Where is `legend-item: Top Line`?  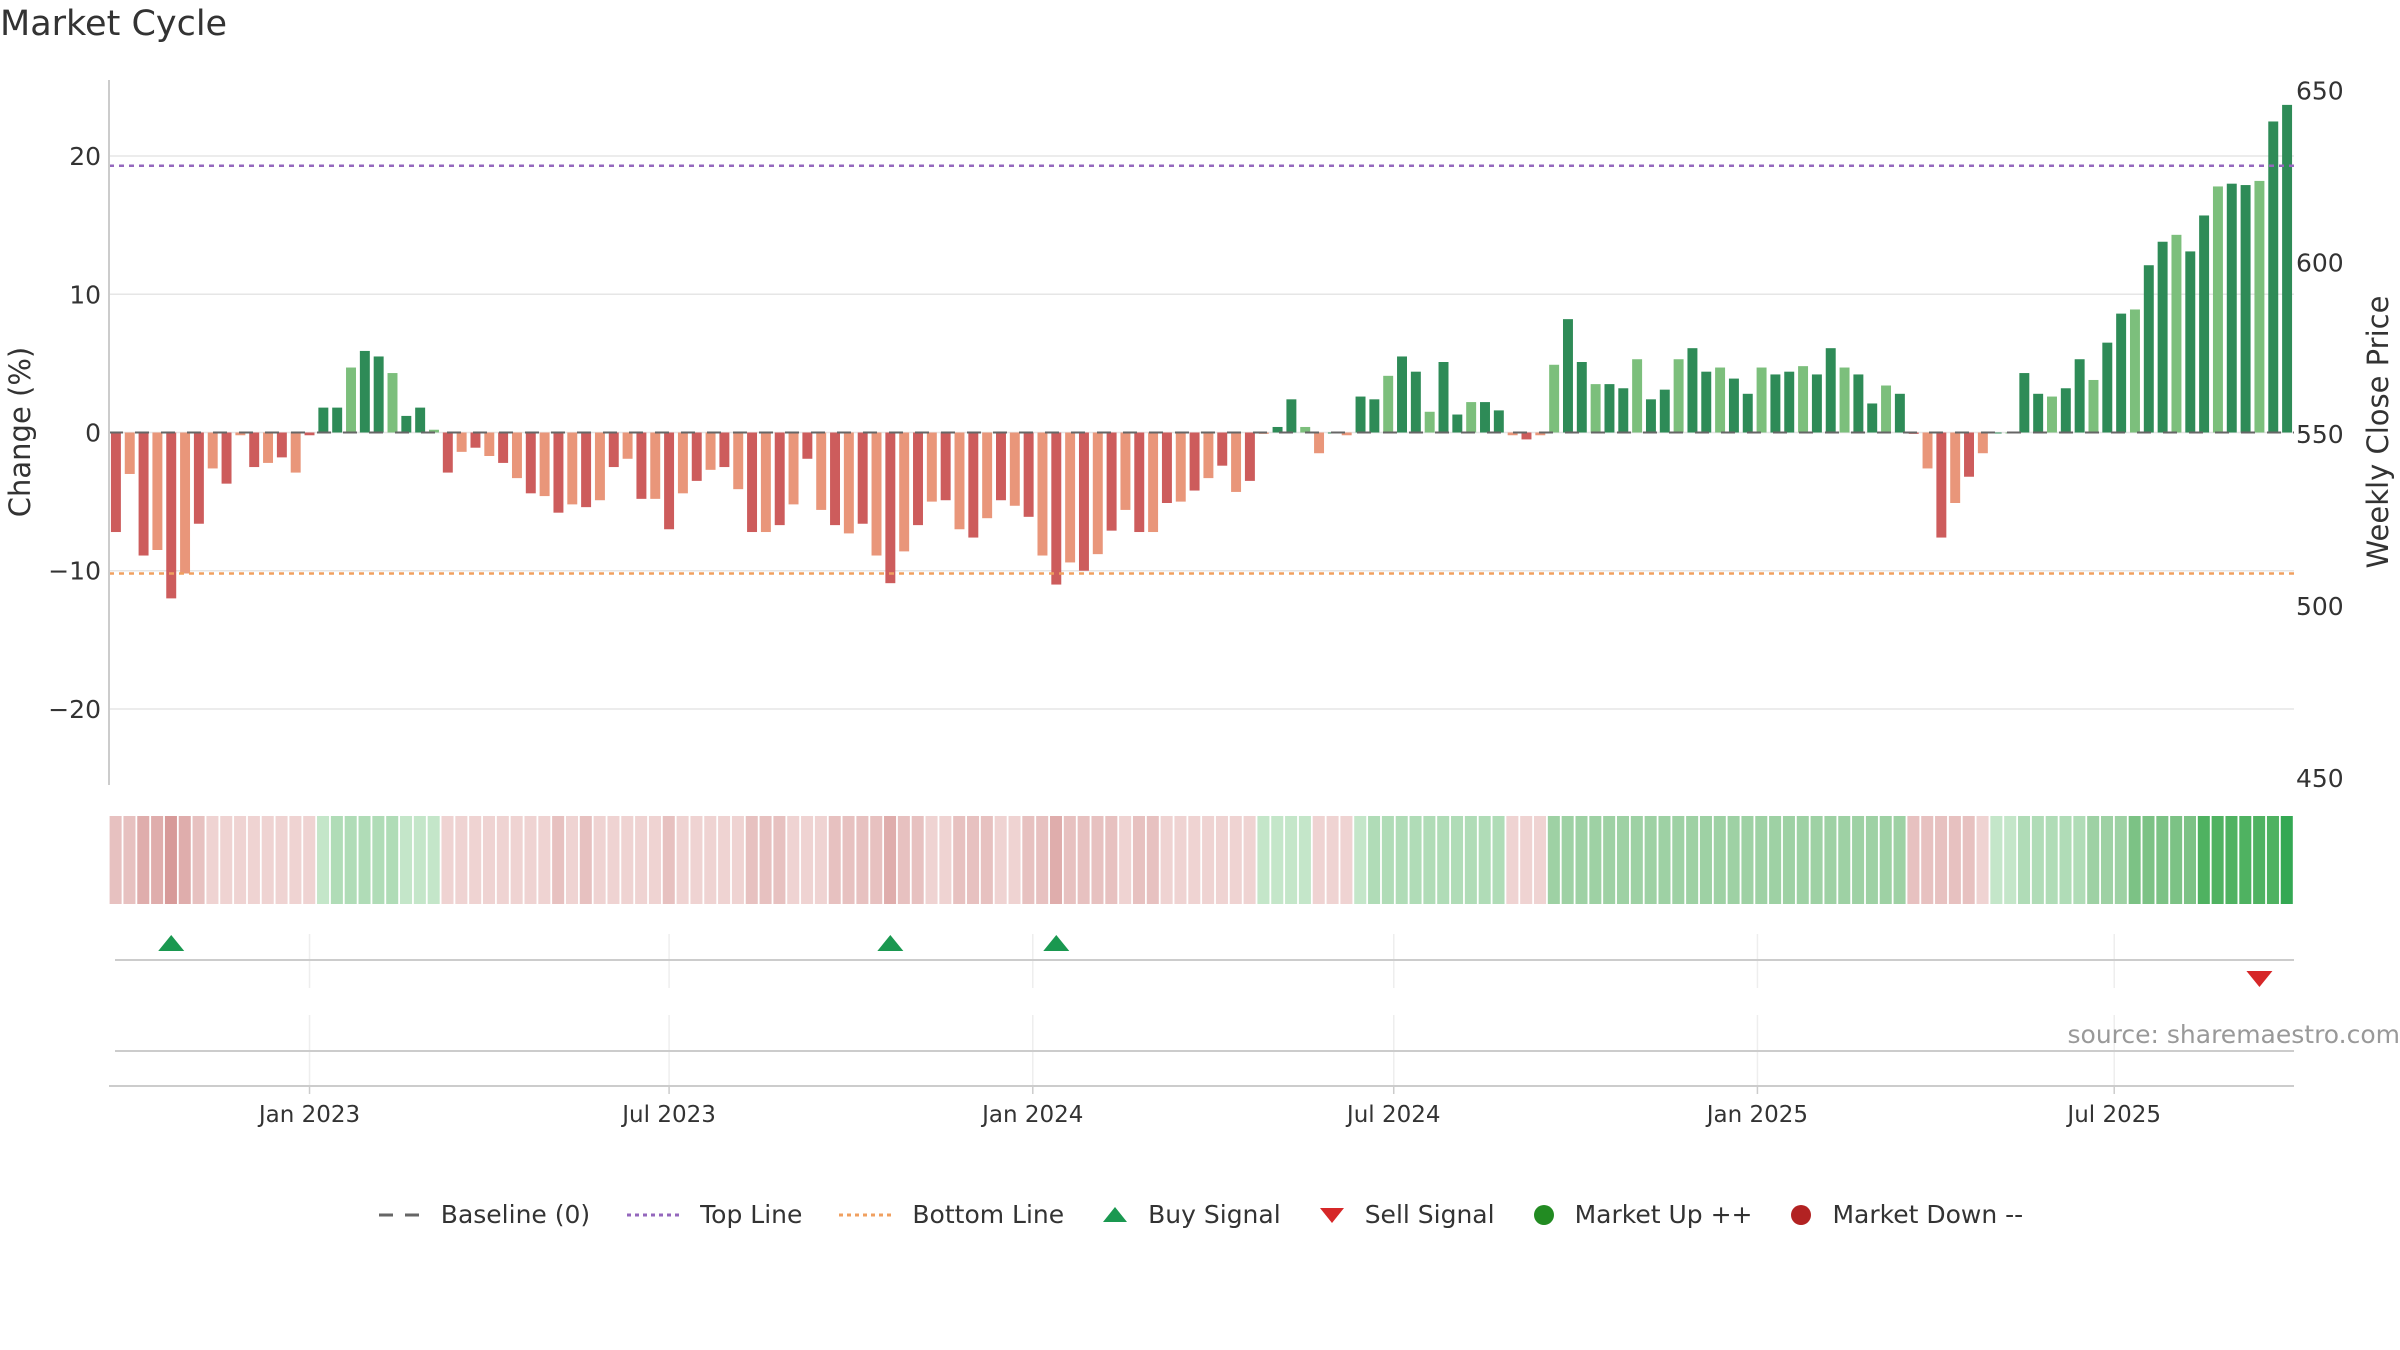 legend-item: Top Line is located at coordinates (714, 1214).